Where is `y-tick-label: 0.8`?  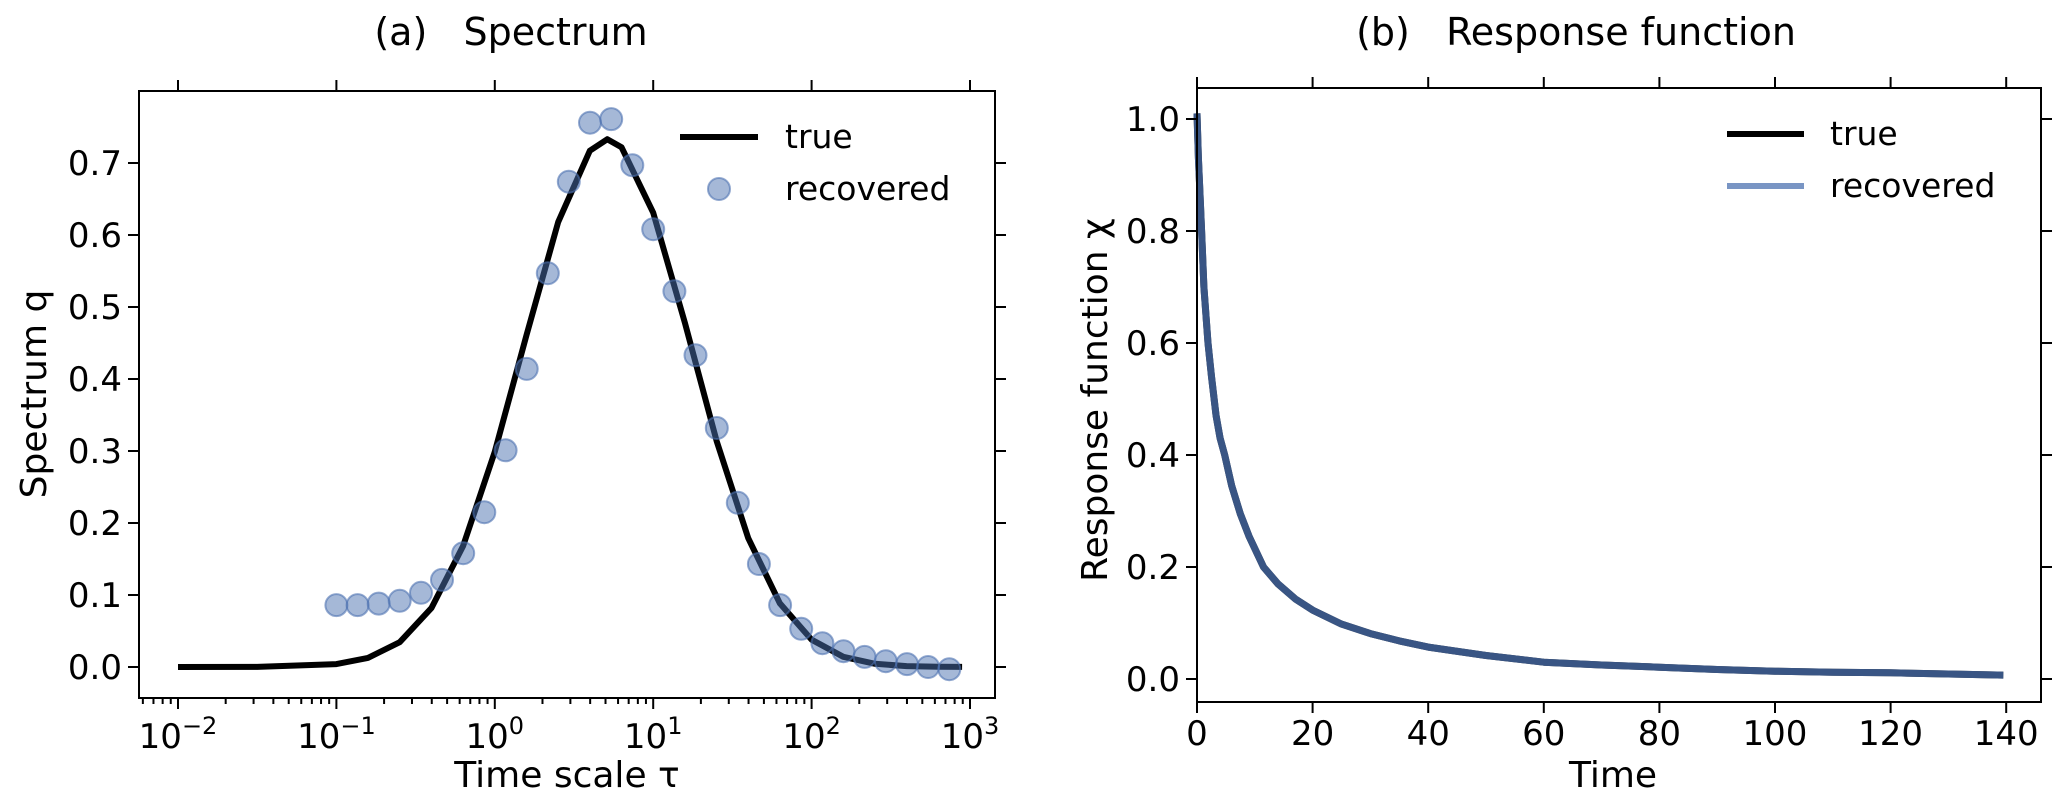 y-tick-label: 0.8 is located at coordinates (1153, 232).